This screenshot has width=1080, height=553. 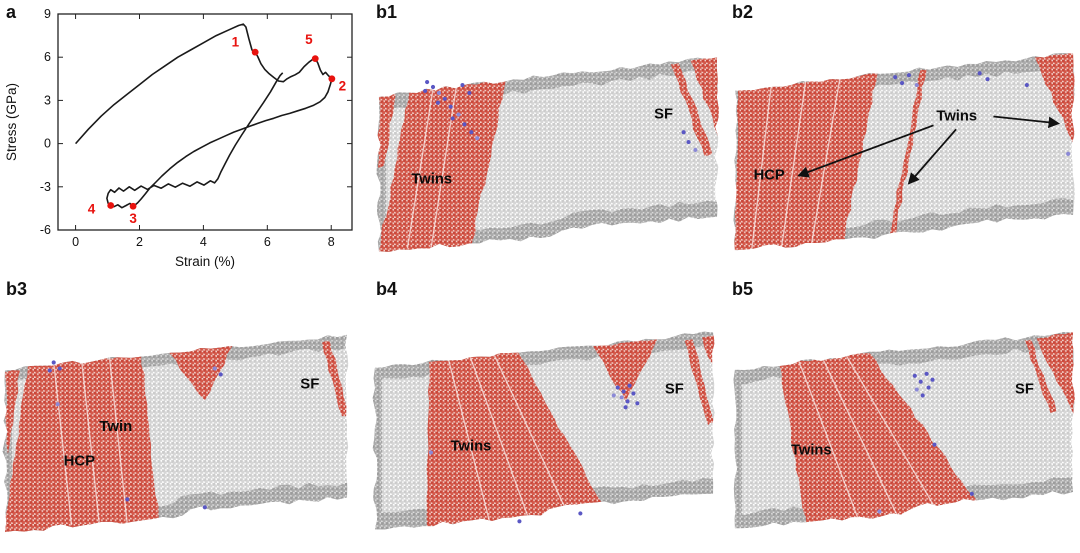 I want to click on slab-layers, so click(x=543, y=430).